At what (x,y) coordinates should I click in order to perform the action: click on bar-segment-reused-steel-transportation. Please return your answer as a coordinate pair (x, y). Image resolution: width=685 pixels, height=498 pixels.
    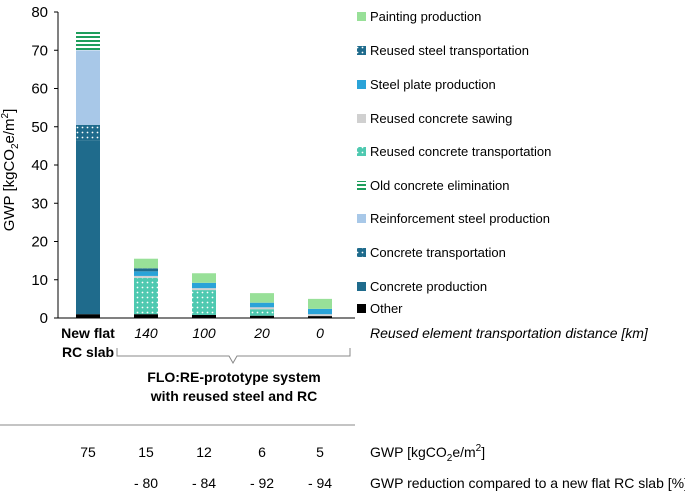
    Looking at the image, I should click on (146, 270).